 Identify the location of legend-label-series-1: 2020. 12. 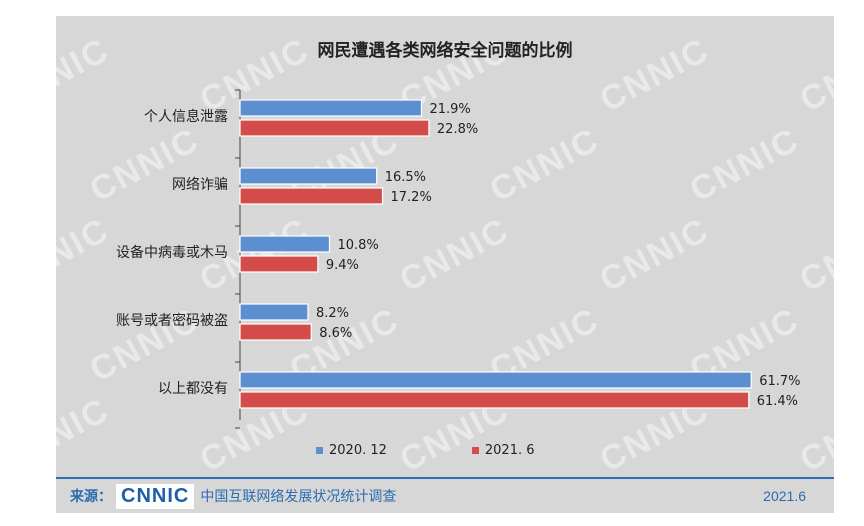
(358, 450).